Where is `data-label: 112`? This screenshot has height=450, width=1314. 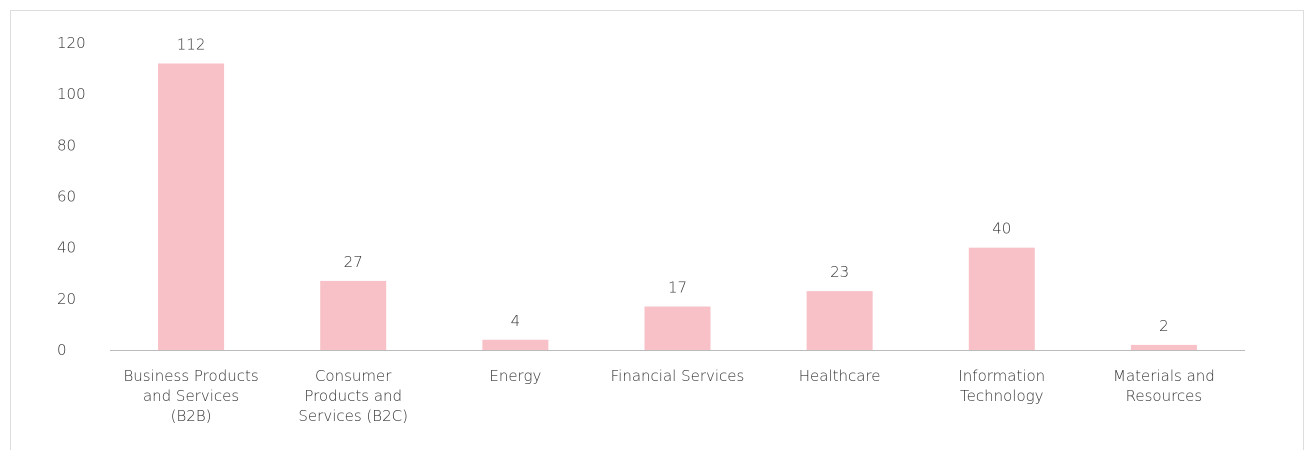
data-label: 112 is located at coordinates (191, 44).